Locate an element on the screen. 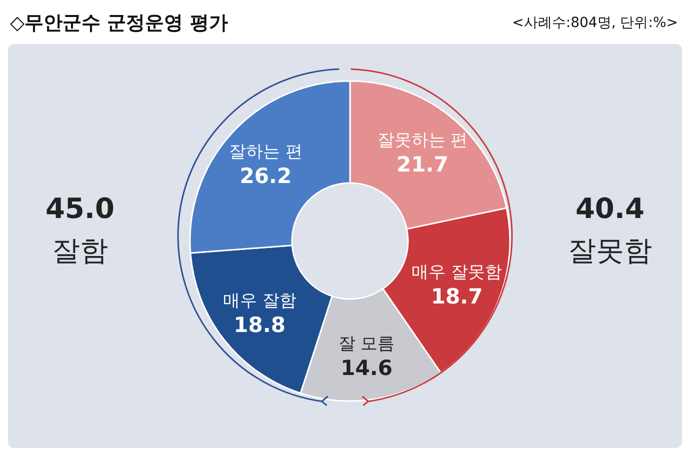 The height and width of the screenshot is (456, 690). slice-label: 잘 모름 is located at coordinates (366, 344).